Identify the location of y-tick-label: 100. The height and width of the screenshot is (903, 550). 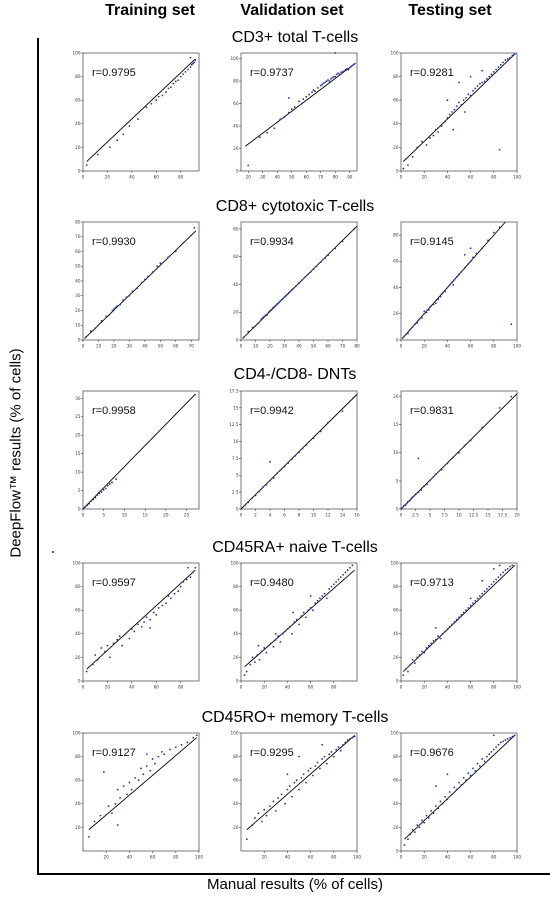
(235, 58).